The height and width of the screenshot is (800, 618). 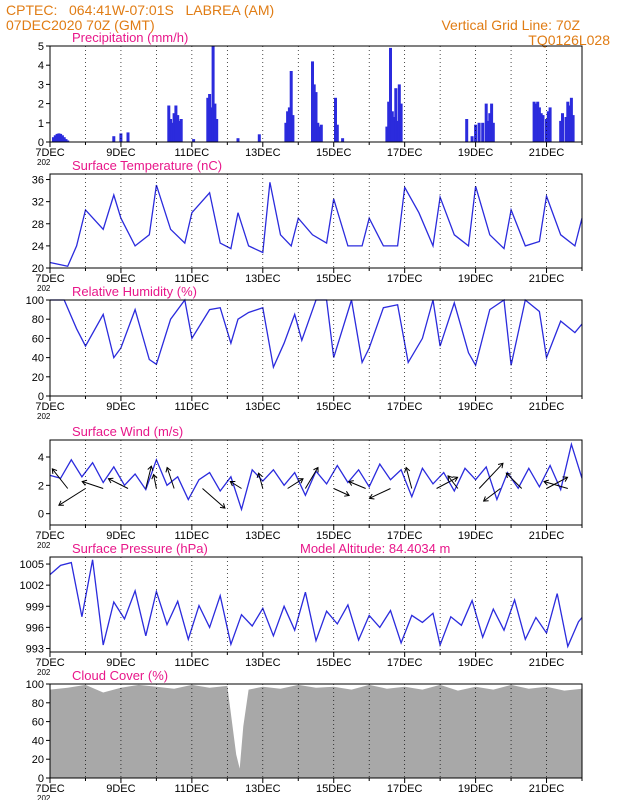 What do you see at coordinates (35, 301) in the screenshot?
I see `y-tick-label: 100` at bounding box center [35, 301].